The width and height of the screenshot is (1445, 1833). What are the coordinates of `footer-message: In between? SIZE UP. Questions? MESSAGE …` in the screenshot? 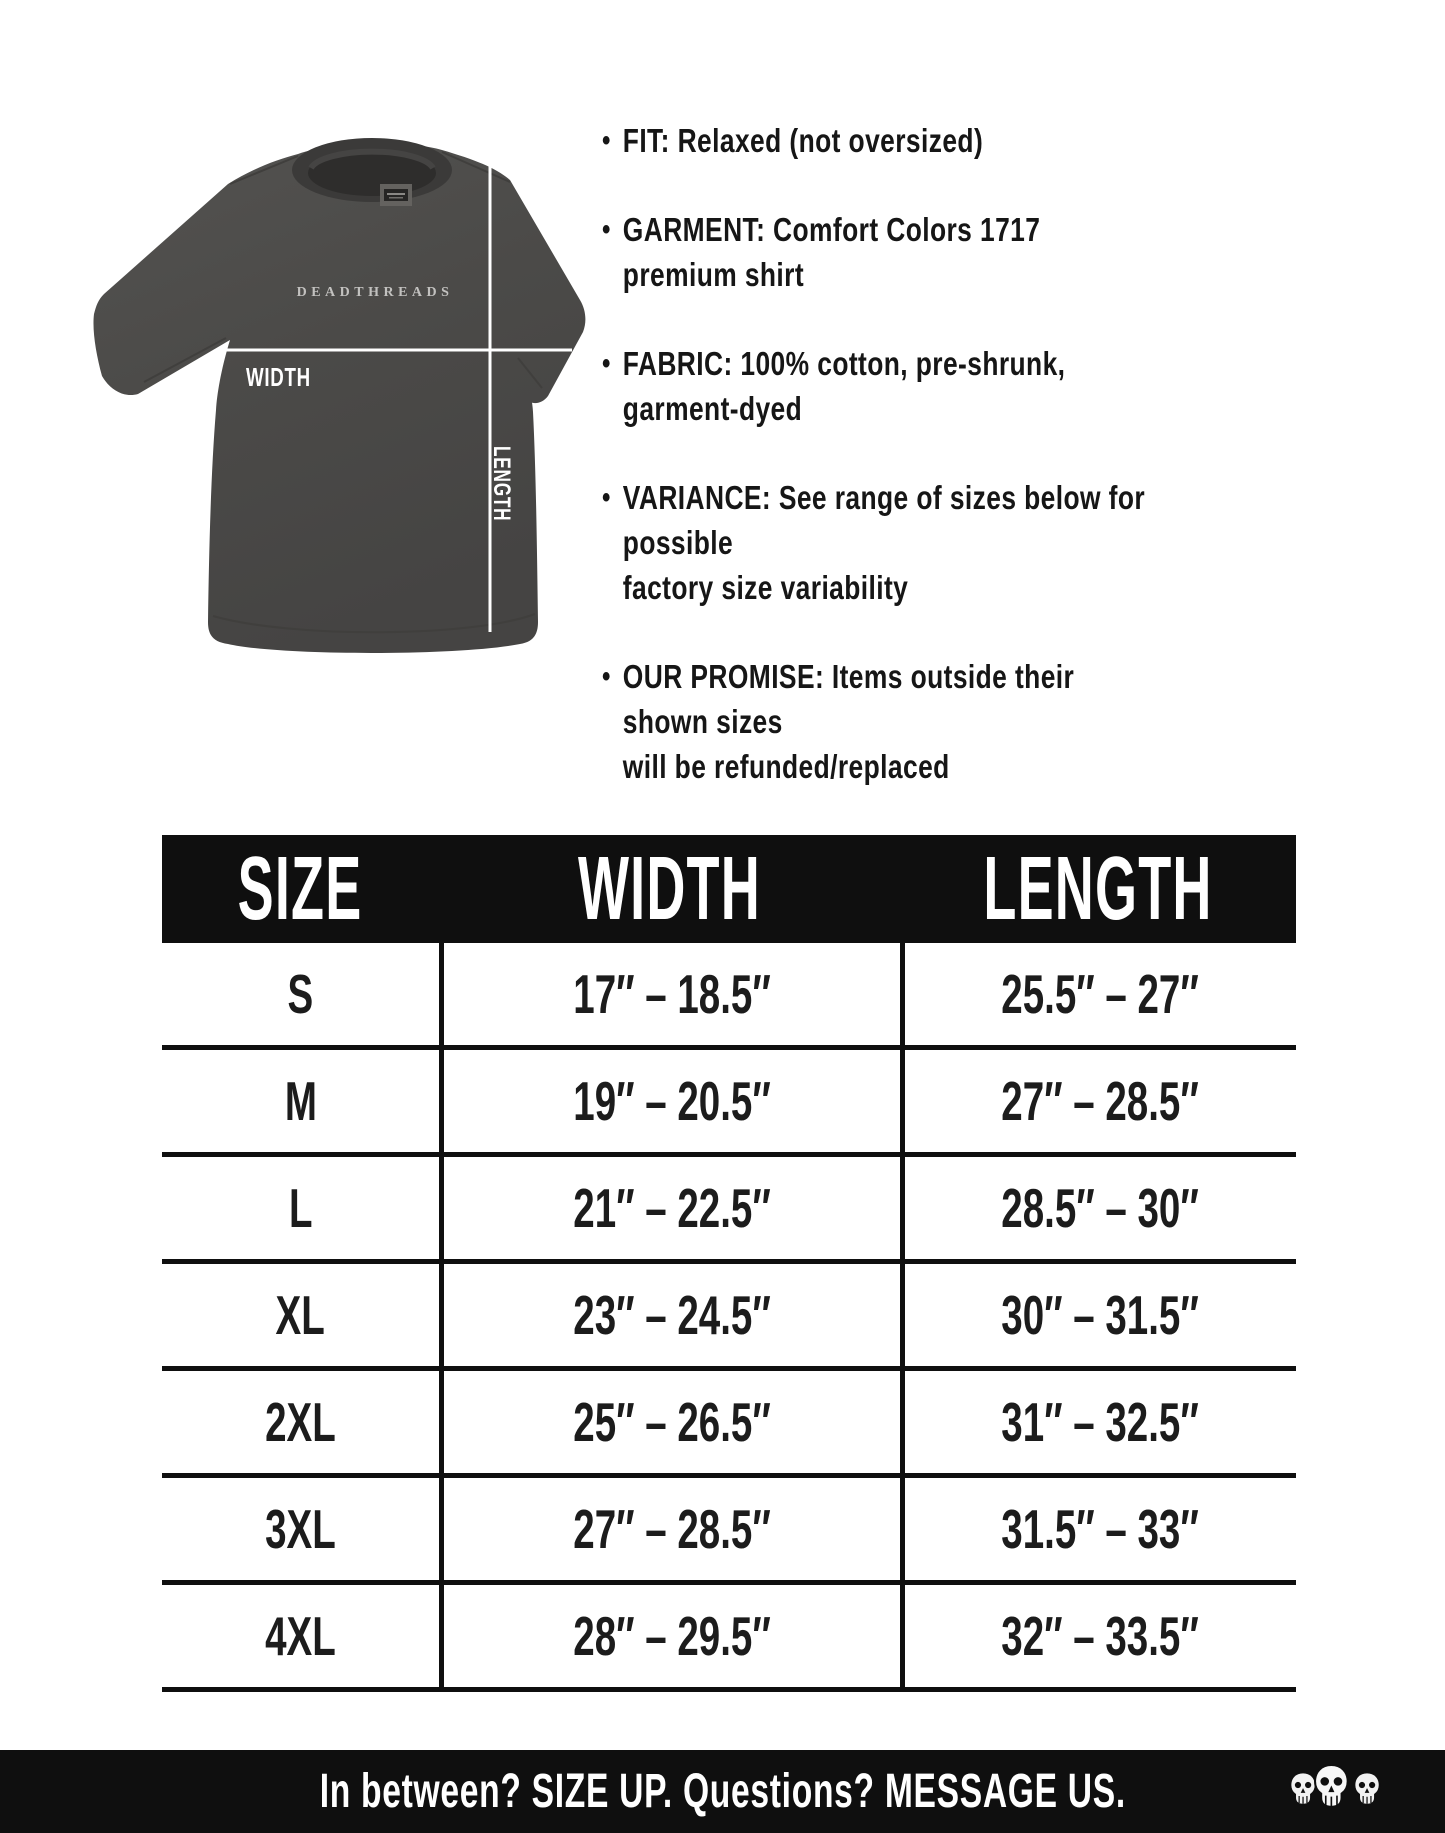 It's located at (722, 1791).